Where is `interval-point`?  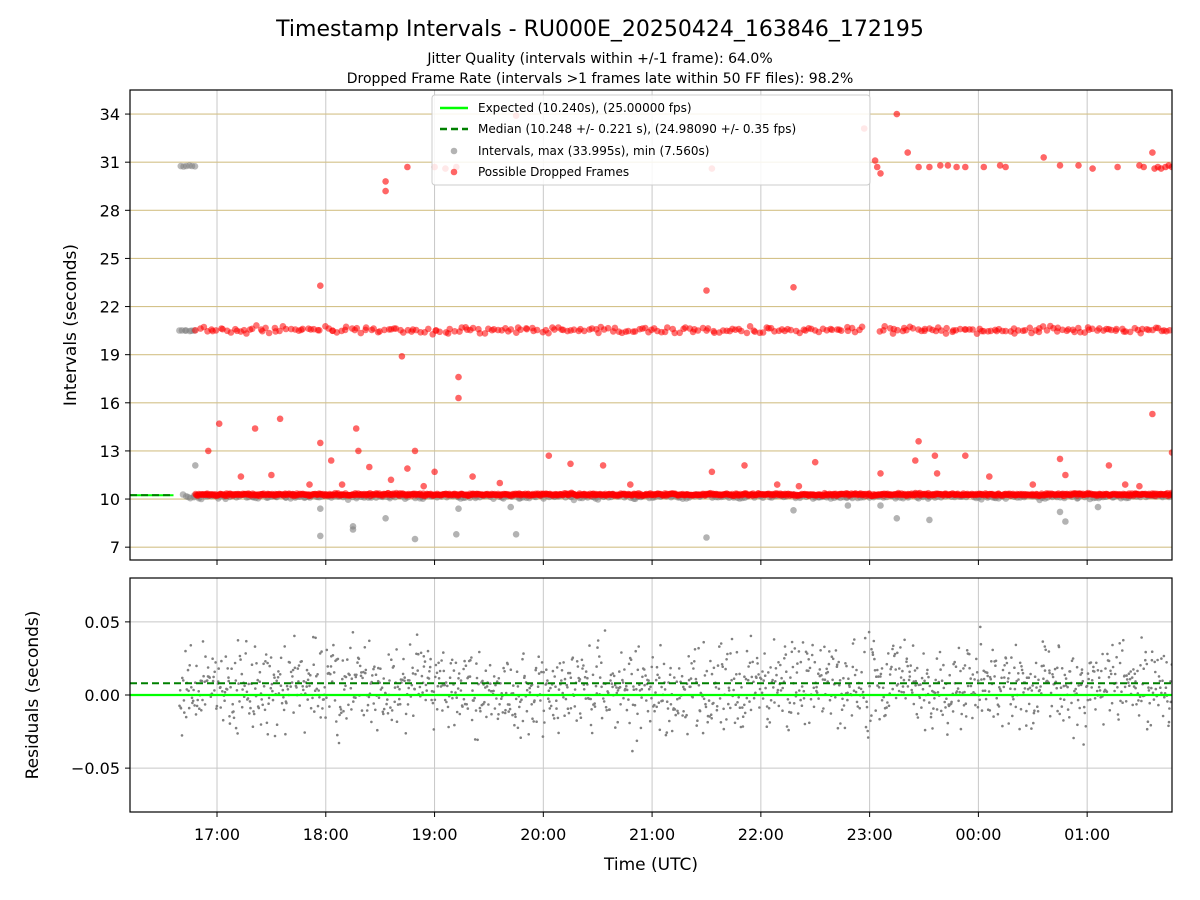
interval-point is located at coordinates (880, 505).